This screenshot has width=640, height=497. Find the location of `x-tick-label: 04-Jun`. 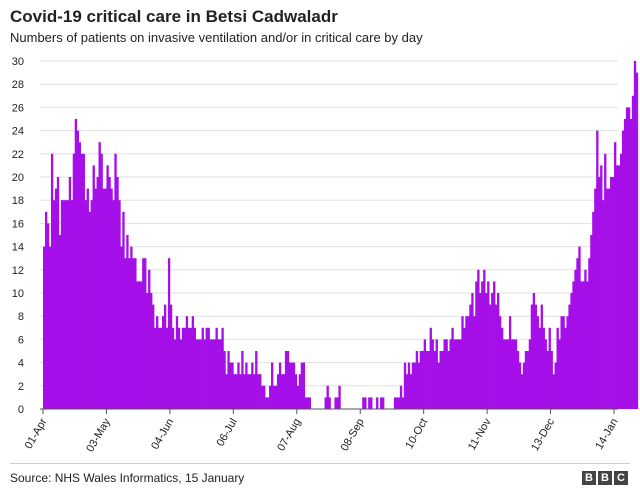

x-tick-label: 04-Jun is located at coordinates (162, 434).